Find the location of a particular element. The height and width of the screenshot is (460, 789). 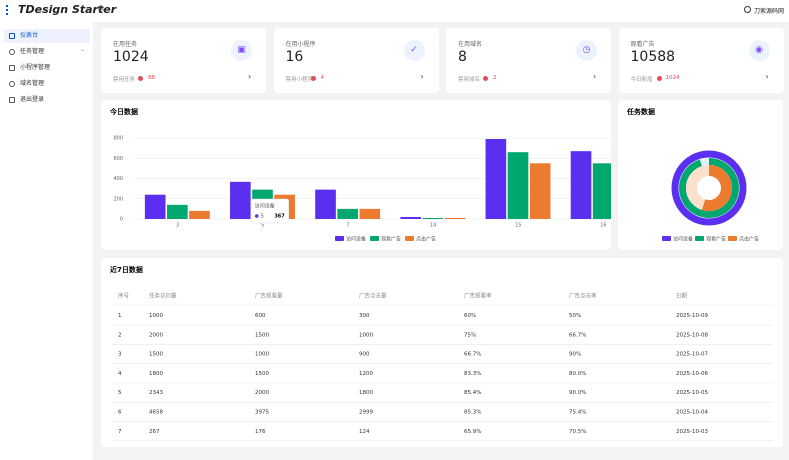

table-cell: 124 is located at coordinates (364, 432).